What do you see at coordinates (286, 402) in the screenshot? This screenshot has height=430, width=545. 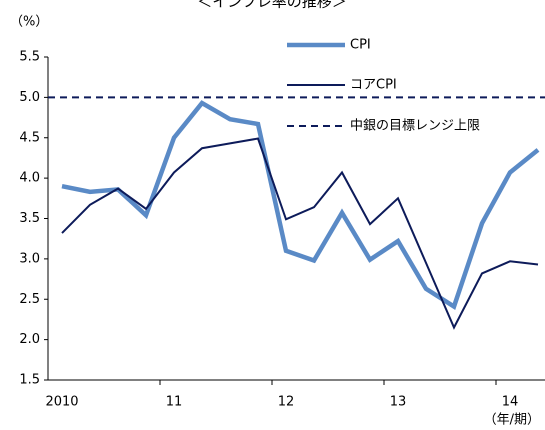 I see `x-tick-label: 12` at bounding box center [286, 402].